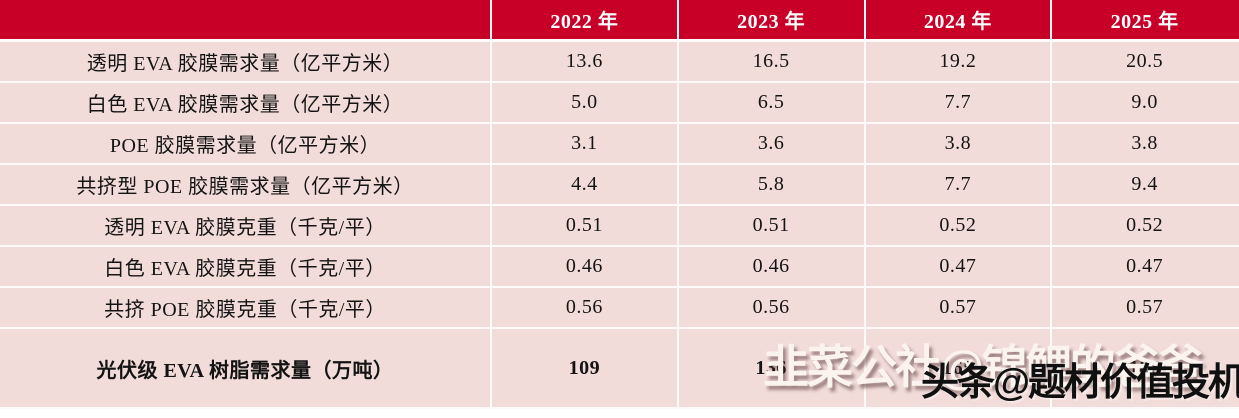 The height and width of the screenshot is (418, 1239). Describe the element at coordinates (770, 184) in the screenshot. I see `table-cell: 5.8` at that location.